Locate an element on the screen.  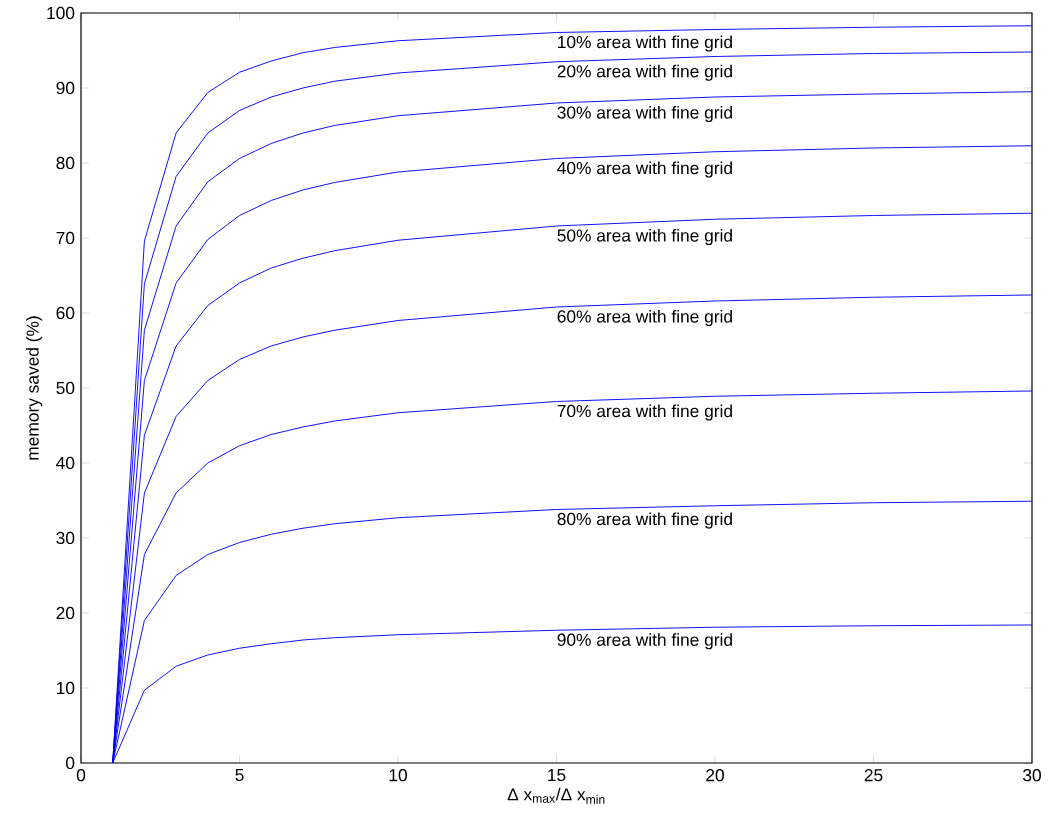
x-tick-label: 10 is located at coordinates (398, 775).